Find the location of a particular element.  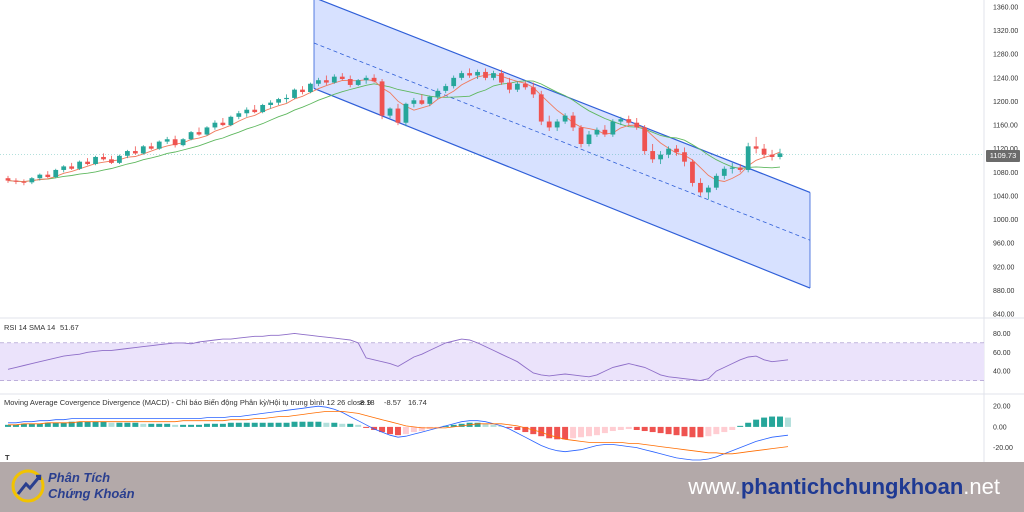

price-tick-label: 1320.00 is located at coordinates (1005, 31).